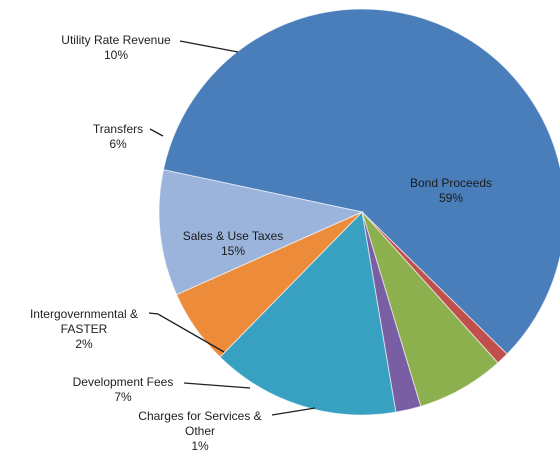 Image resolution: width=560 pixels, height=460 pixels. Describe the element at coordinates (233, 236) in the screenshot. I see `slice-name-label-sales-and-use-taxes-0: Sales & Use Taxes` at that location.